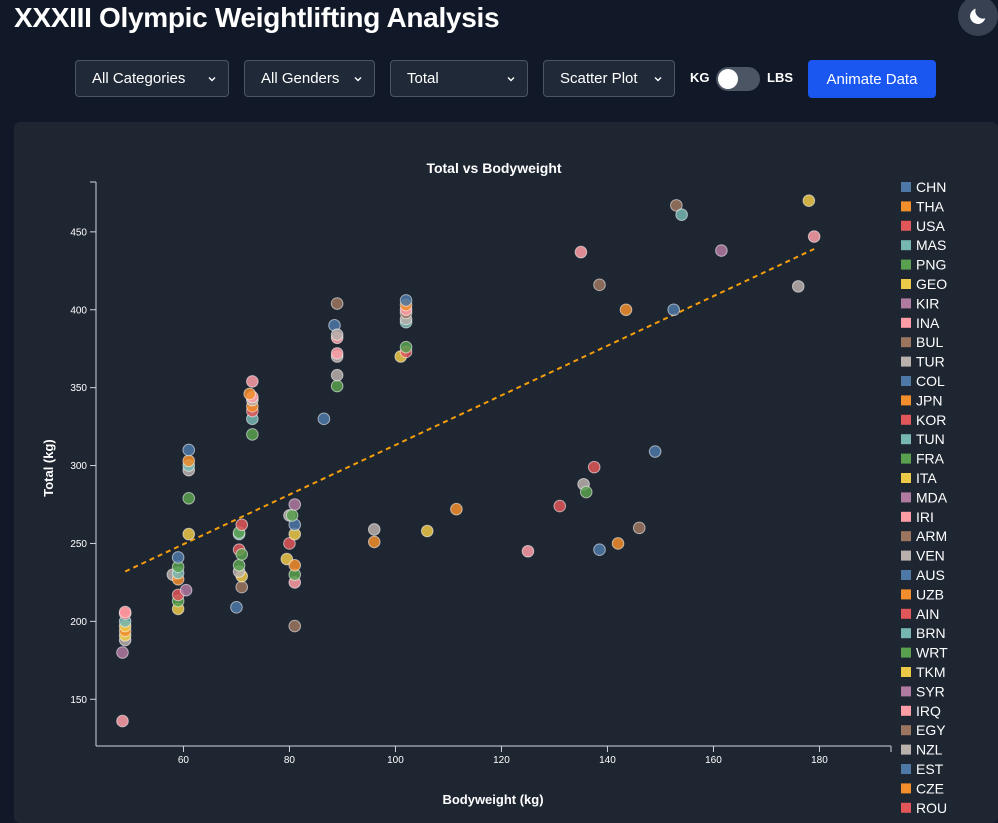 The image size is (998, 823). Describe the element at coordinates (511, 79) in the screenshot. I see `chevron-down-icon` at that location.